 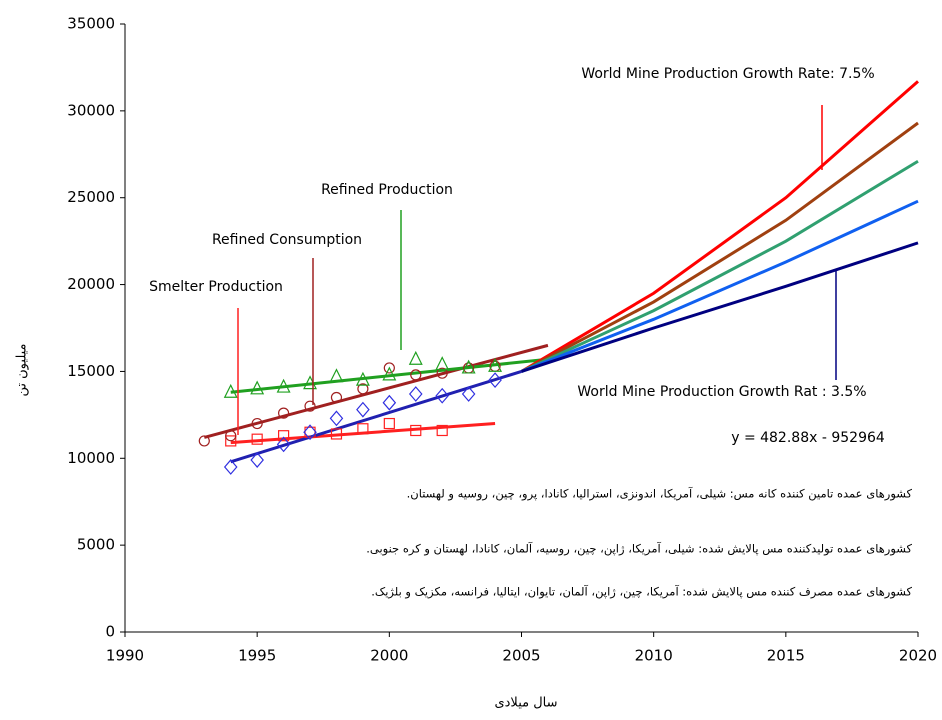 What do you see at coordinates (287, 240) in the screenshot?
I see `series-label: Refined Consumption` at bounding box center [287, 240].